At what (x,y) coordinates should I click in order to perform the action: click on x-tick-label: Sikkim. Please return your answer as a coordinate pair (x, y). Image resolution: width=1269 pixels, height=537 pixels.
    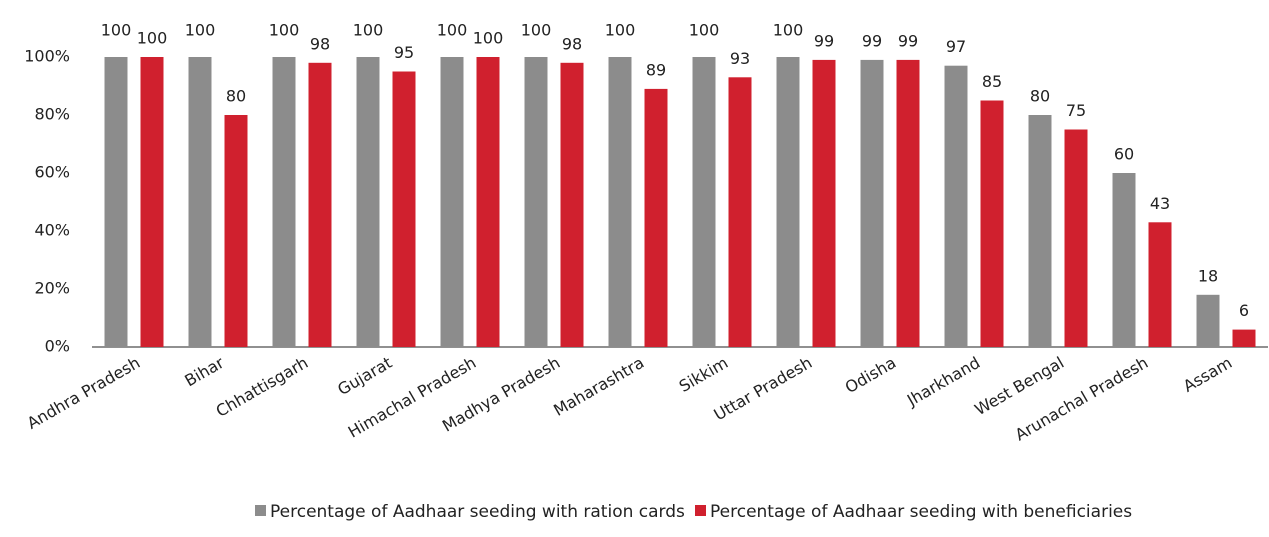
    Looking at the image, I should click on (704, 374).